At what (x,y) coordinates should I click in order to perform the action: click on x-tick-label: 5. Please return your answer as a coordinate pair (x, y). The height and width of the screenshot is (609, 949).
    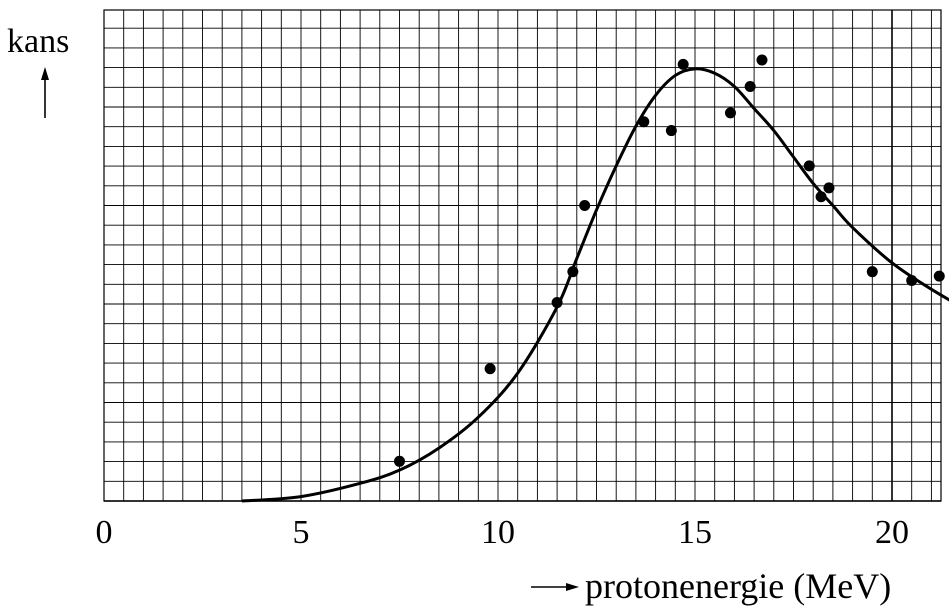
    Looking at the image, I should click on (301, 532).